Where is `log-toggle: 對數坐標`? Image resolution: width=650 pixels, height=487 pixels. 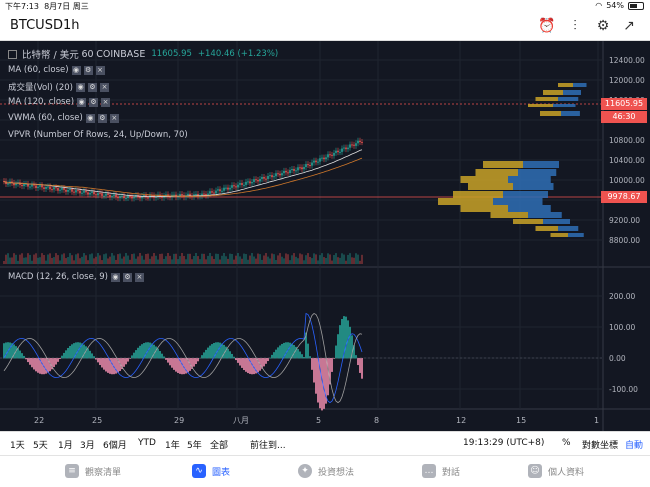
log-toggle: 對數坐標 is located at coordinates (600, 446).